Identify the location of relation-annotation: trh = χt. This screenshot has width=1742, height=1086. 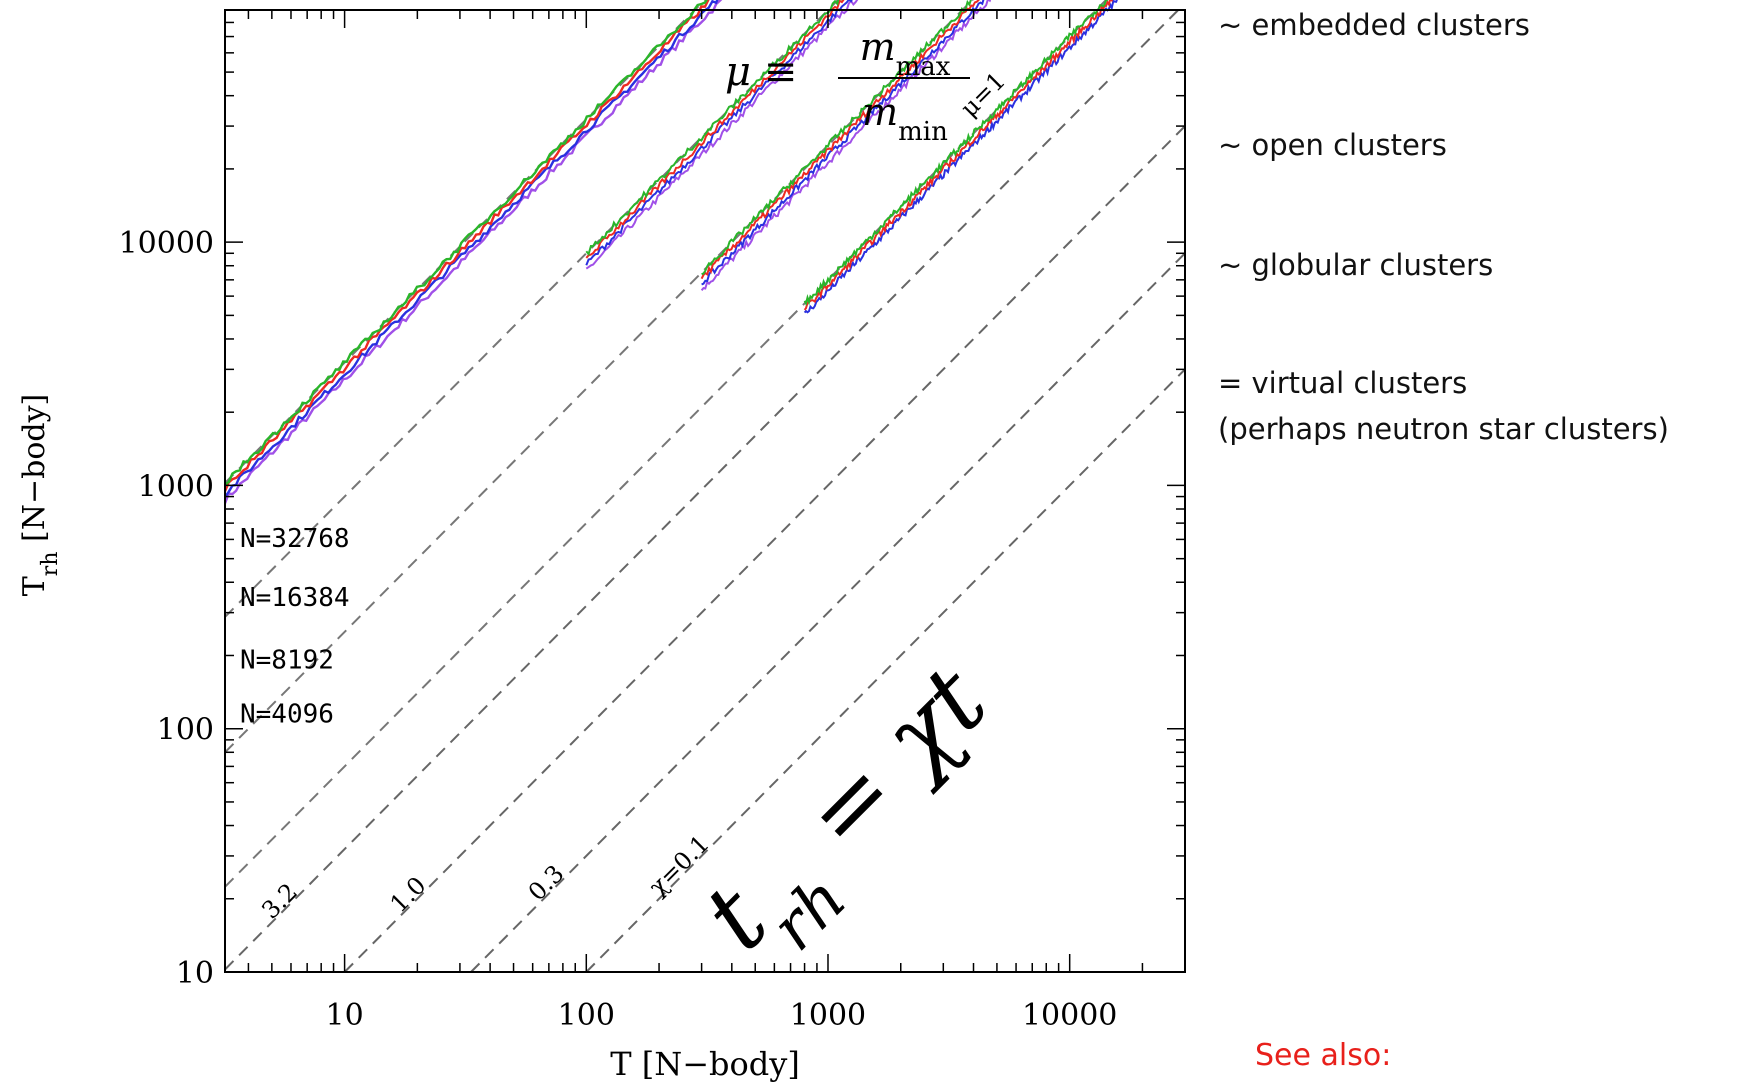
(855, 818).